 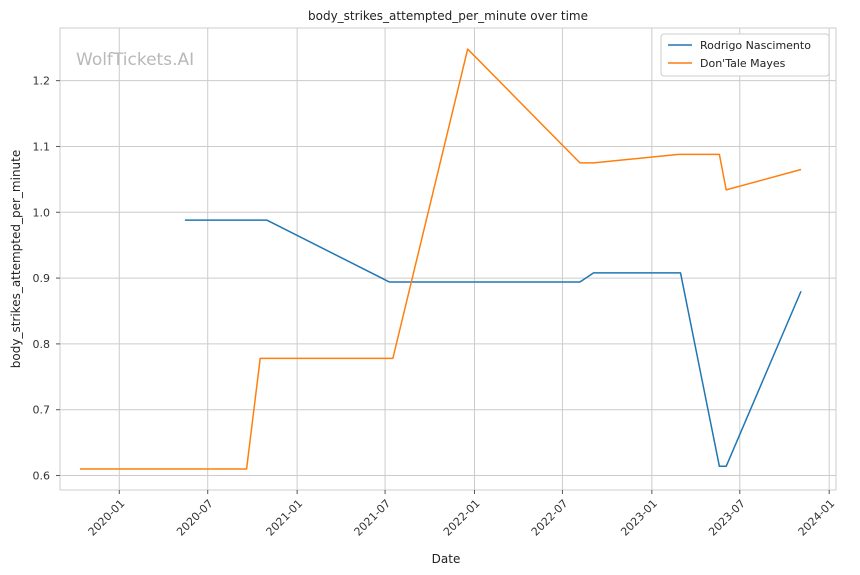 I want to click on watermark-text: WolfTickets.AI, so click(x=135, y=60).